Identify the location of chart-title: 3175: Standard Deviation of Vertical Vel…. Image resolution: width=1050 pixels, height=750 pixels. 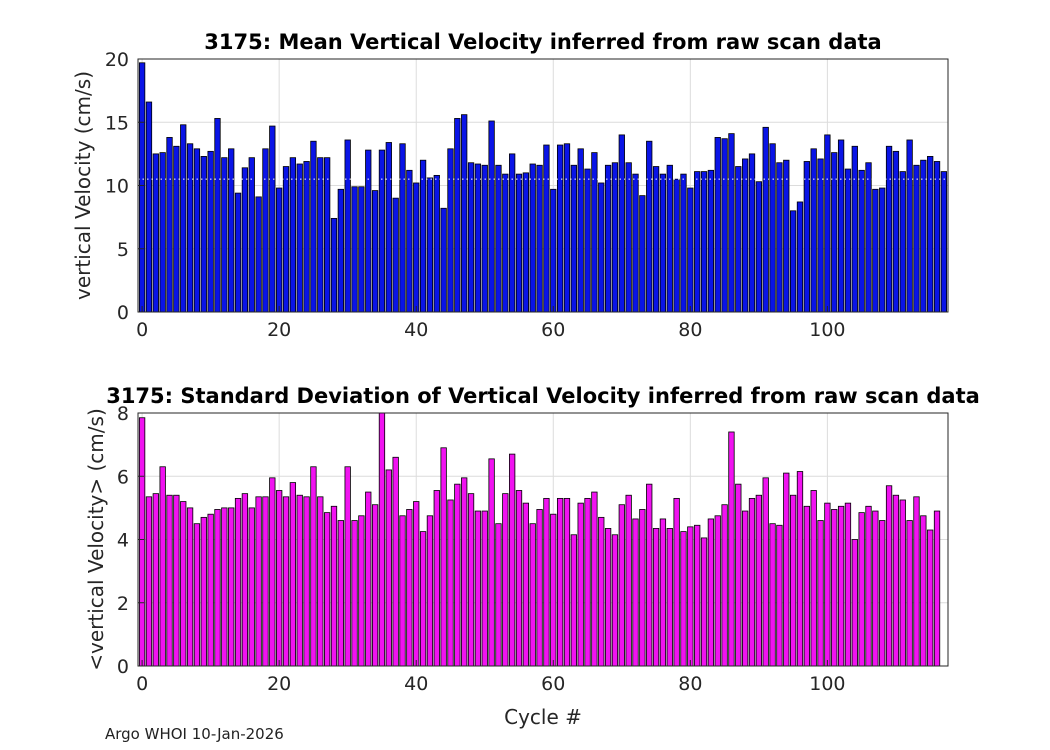
(543, 396).